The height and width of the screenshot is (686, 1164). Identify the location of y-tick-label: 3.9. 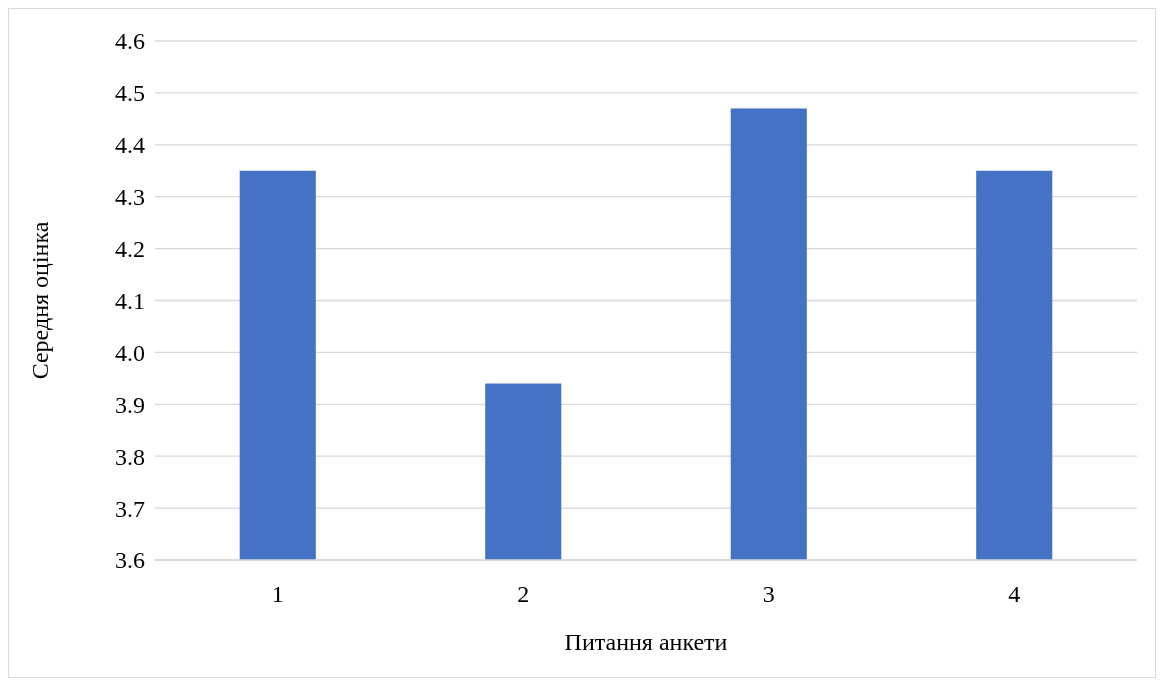
(130, 404).